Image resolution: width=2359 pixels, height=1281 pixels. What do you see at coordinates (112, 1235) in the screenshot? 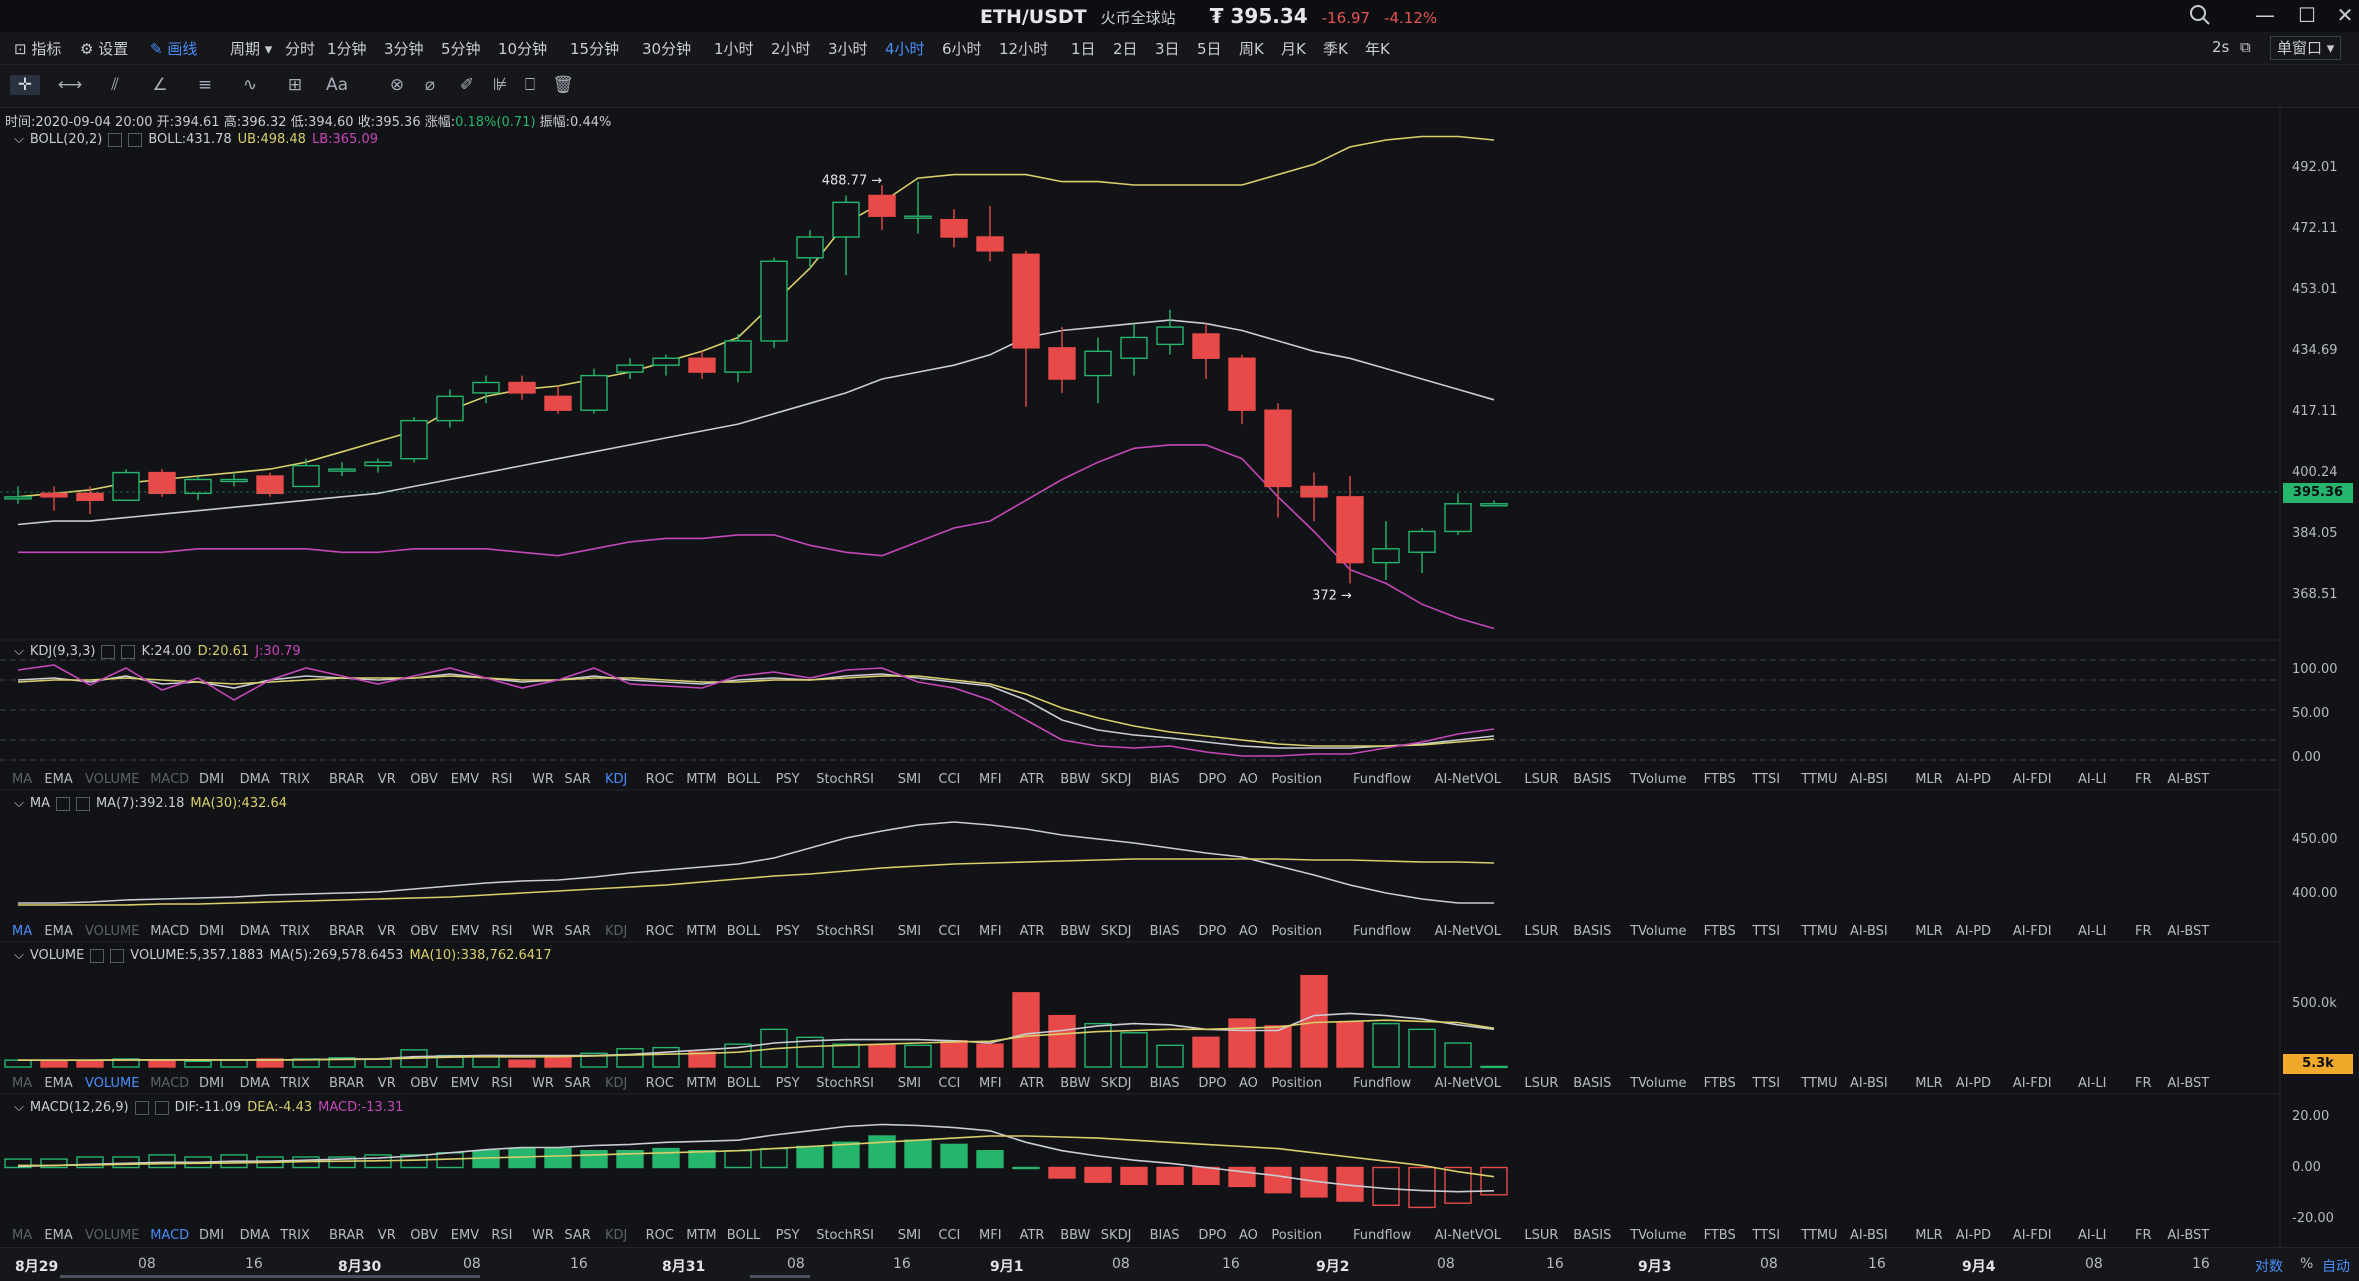
I see `indicator-tab-volume: VOLUME` at bounding box center [112, 1235].